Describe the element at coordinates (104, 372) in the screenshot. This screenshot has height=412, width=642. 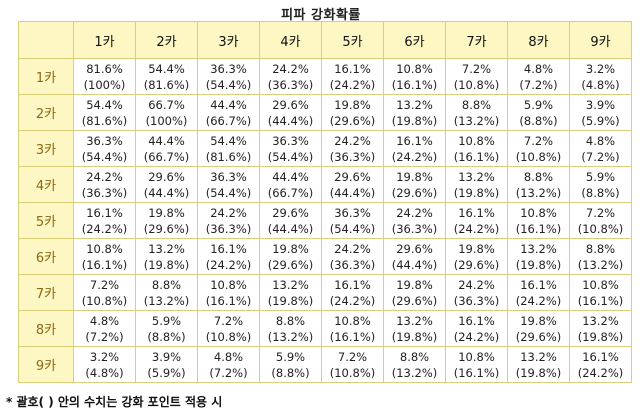
I see `boosted-probability: (4.8%)` at that location.